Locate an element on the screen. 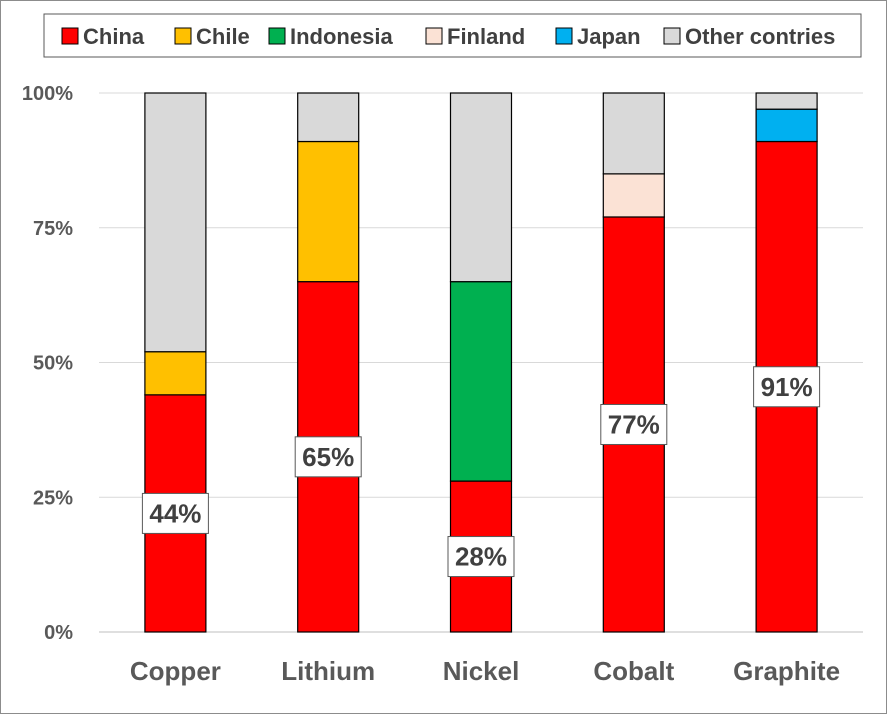 The height and width of the screenshot is (714, 887). x-tick-label: Nickel is located at coordinates (481, 671).